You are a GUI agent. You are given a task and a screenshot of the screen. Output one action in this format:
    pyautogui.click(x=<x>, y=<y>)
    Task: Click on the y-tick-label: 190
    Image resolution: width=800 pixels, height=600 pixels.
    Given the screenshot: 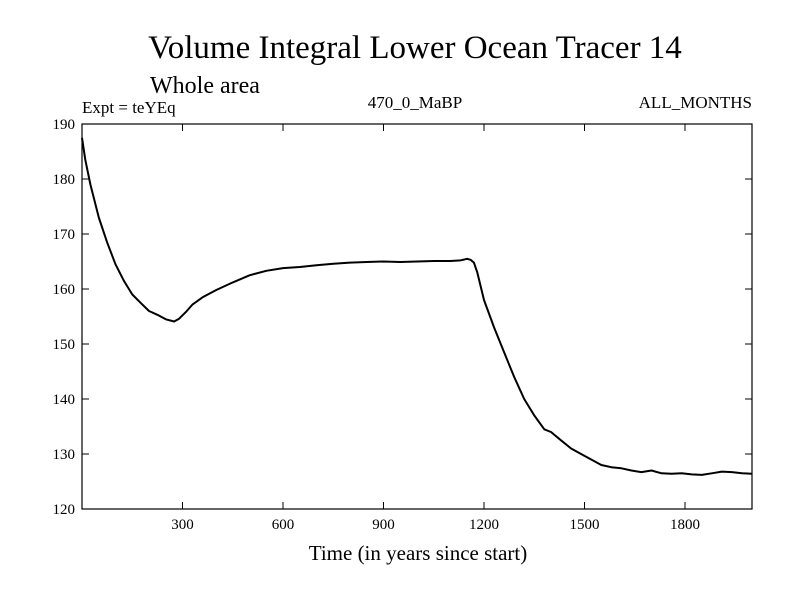 What is the action you would take?
    pyautogui.click(x=64, y=125)
    